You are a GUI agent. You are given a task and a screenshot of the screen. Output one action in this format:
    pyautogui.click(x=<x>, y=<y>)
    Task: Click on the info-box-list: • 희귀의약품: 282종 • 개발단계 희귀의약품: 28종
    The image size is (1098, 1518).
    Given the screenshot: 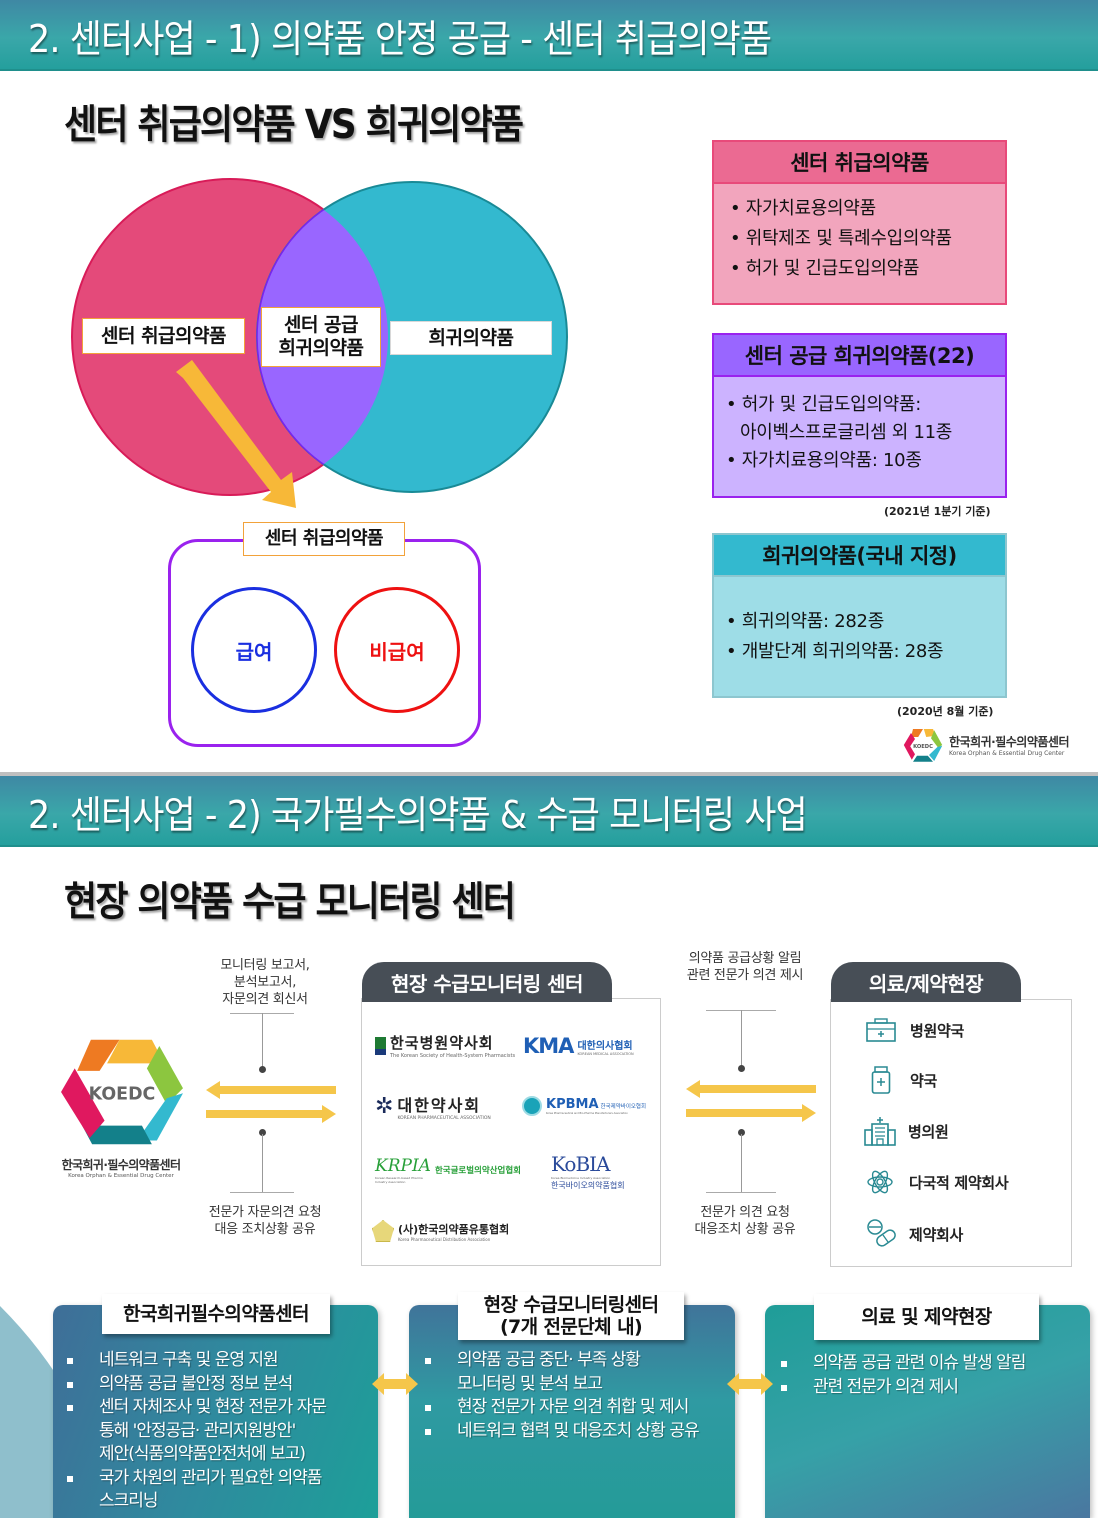 What is the action you would take?
    pyautogui.click(x=859, y=629)
    